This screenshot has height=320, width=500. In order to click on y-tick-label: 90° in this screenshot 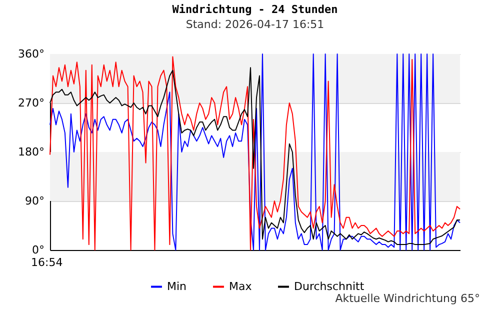, I will do `click(34, 201)`.